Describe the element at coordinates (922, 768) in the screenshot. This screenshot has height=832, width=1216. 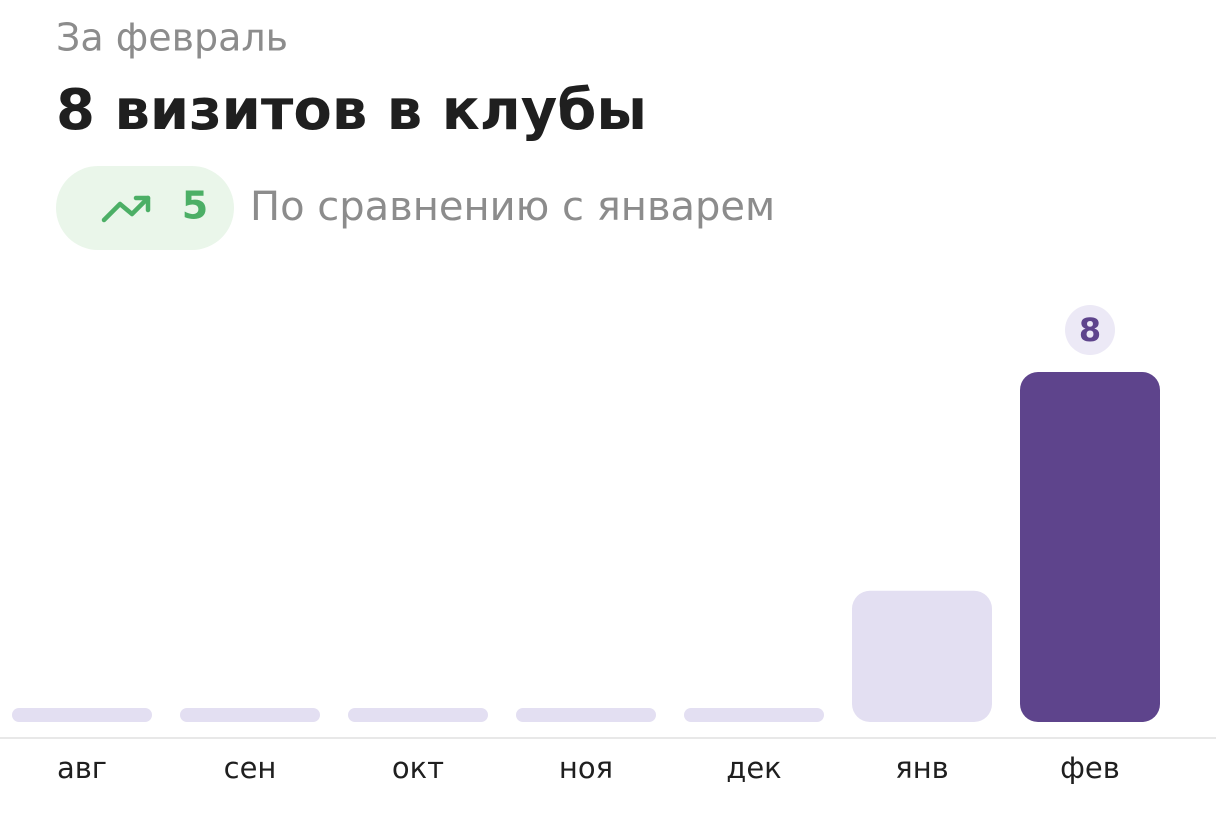
I see `x-tick-label: янв` at that location.